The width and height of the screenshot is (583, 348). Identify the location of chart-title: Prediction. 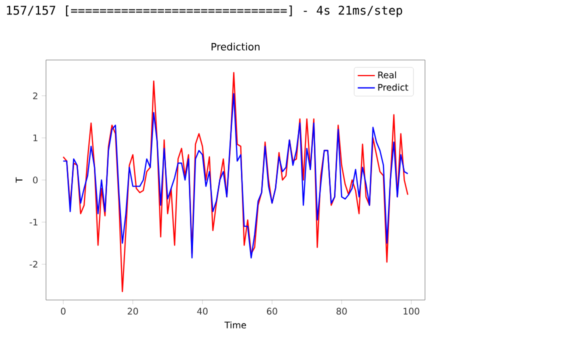
(236, 46).